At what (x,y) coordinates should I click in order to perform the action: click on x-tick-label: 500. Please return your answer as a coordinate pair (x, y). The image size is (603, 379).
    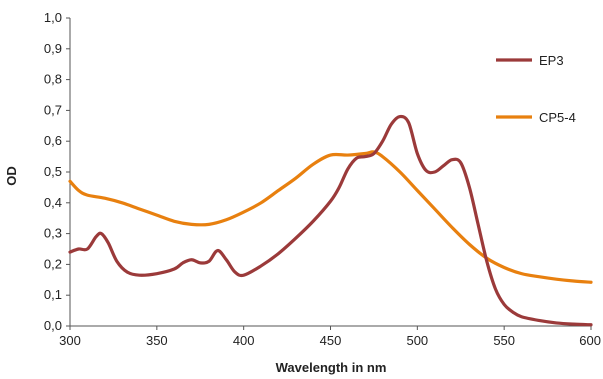
    Looking at the image, I should click on (417, 340).